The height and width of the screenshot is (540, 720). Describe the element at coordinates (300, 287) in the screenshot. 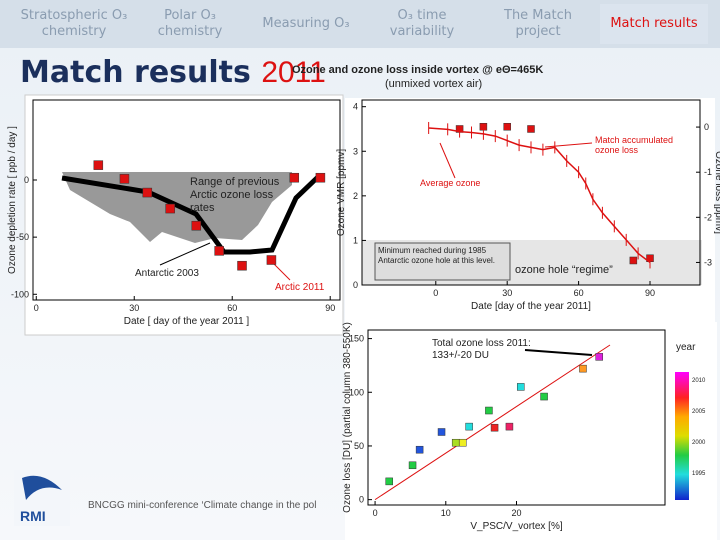

I see `annotation: Arctic 2011` at that location.